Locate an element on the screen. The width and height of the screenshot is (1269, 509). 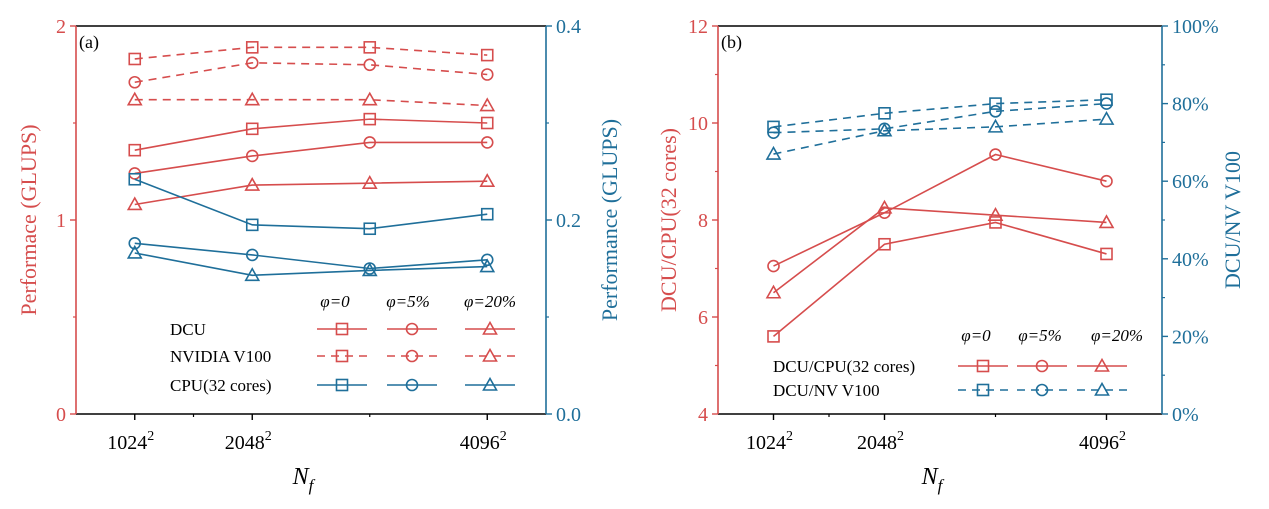
x-tick-base: 1024 is located at coordinates (766, 443).